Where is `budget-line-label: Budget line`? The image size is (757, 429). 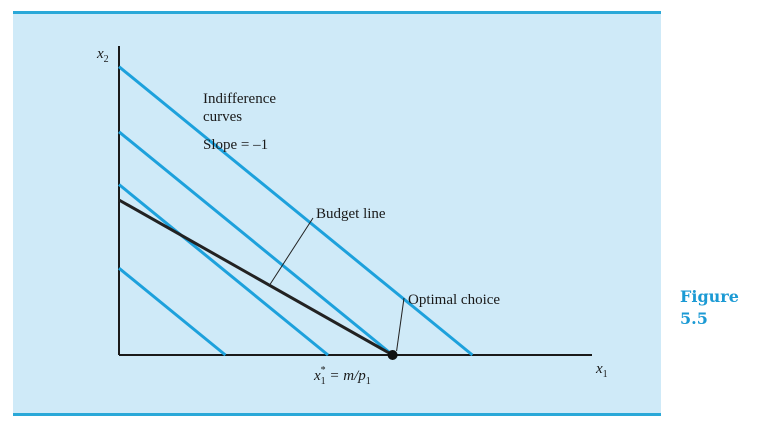
budget-line-label: Budget line is located at coordinates (351, 214).